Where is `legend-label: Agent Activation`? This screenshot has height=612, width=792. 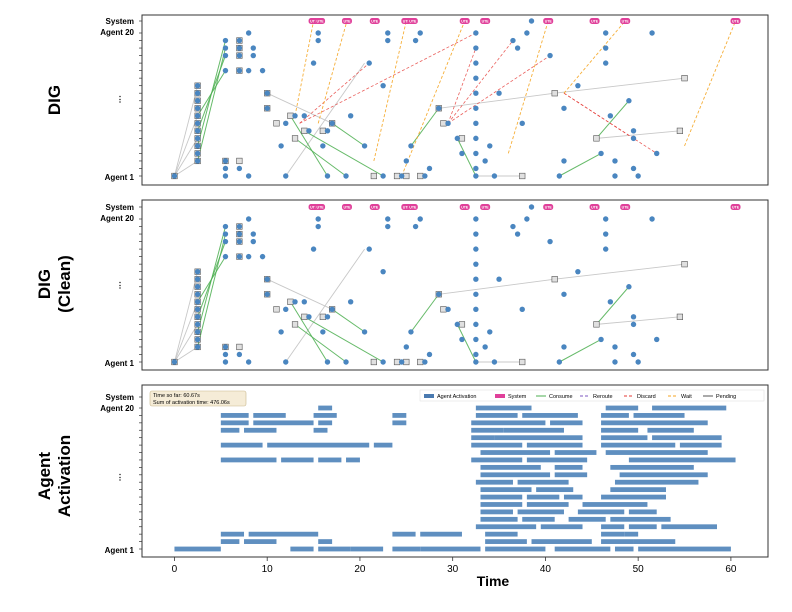 legend-label: Agent Activation is located at coordinates (456, 397).